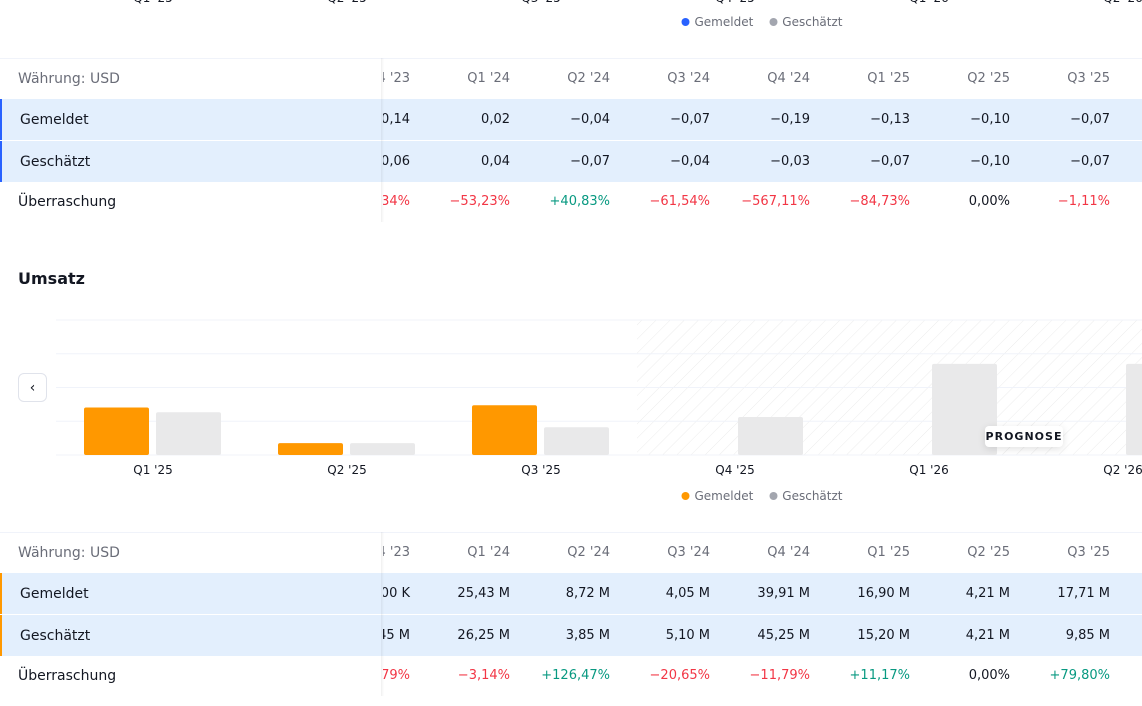 The width and height of the screenshot is (1142, 706). I want to click on table-cell: 45 M, so click(396, 635).